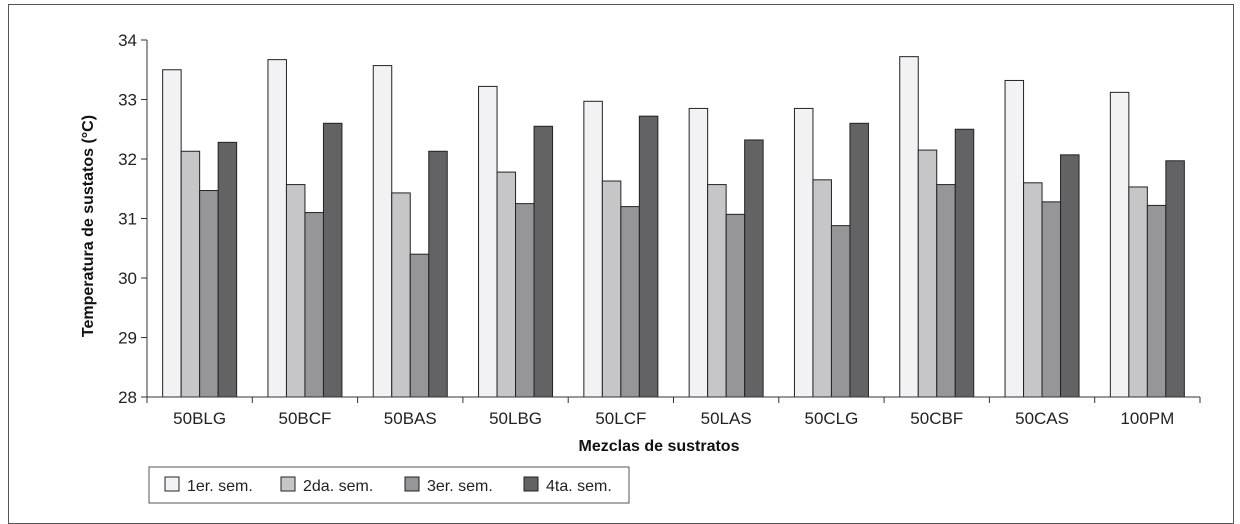 The image size is (1240, 524). What do you see at coordinates (199, 418) in the screenshot?
I see `x-tick-label: 50BLG` at bounding box center [199, 418].